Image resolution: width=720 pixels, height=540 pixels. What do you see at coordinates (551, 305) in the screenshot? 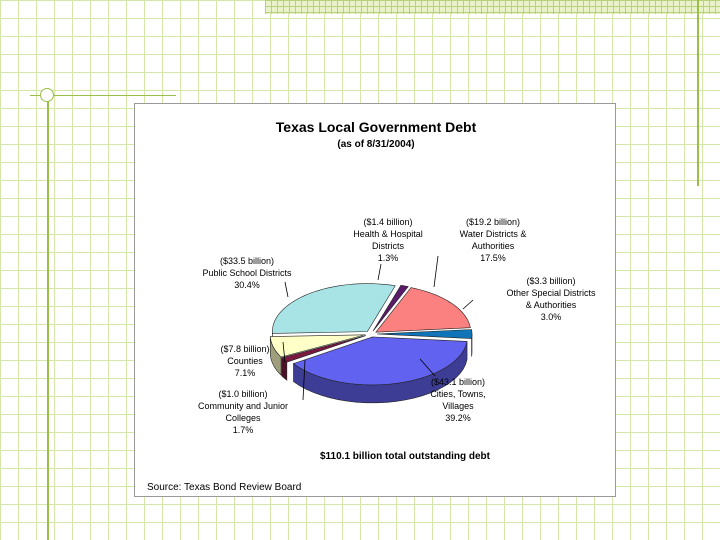
I see `slice-label-6-line-2: & Authorities` at bounding box center [551, 305].